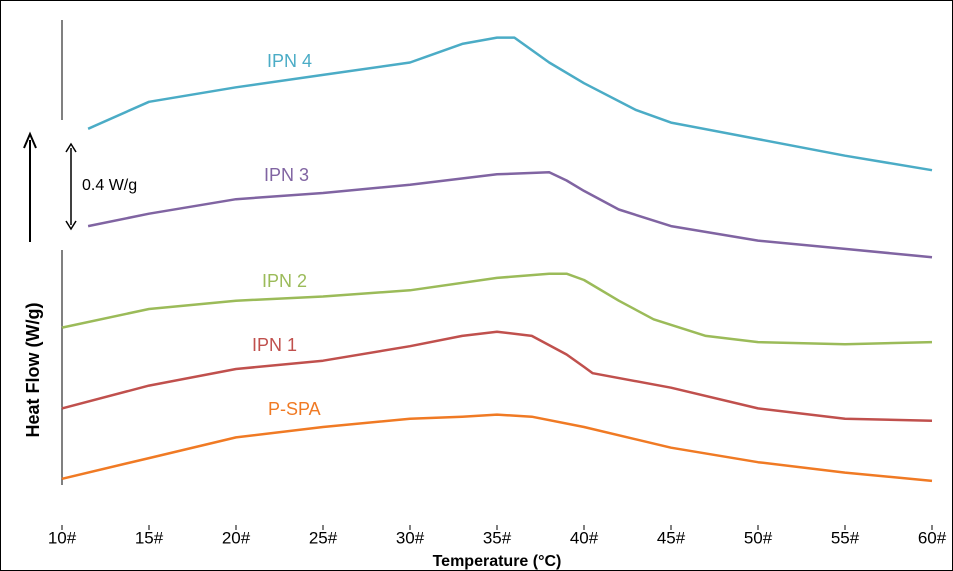  I want to click on x-tick-label: 20#, so click(236, 537).